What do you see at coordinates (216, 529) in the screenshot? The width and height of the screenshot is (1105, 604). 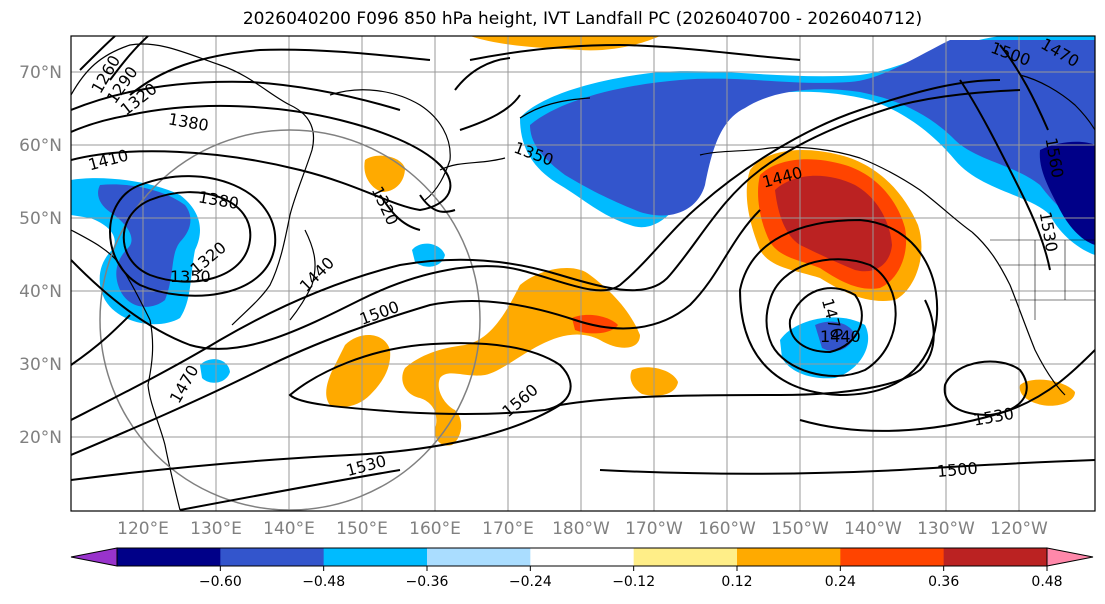 I see `lon-label: 130°E` at bounding box center [216, 529].